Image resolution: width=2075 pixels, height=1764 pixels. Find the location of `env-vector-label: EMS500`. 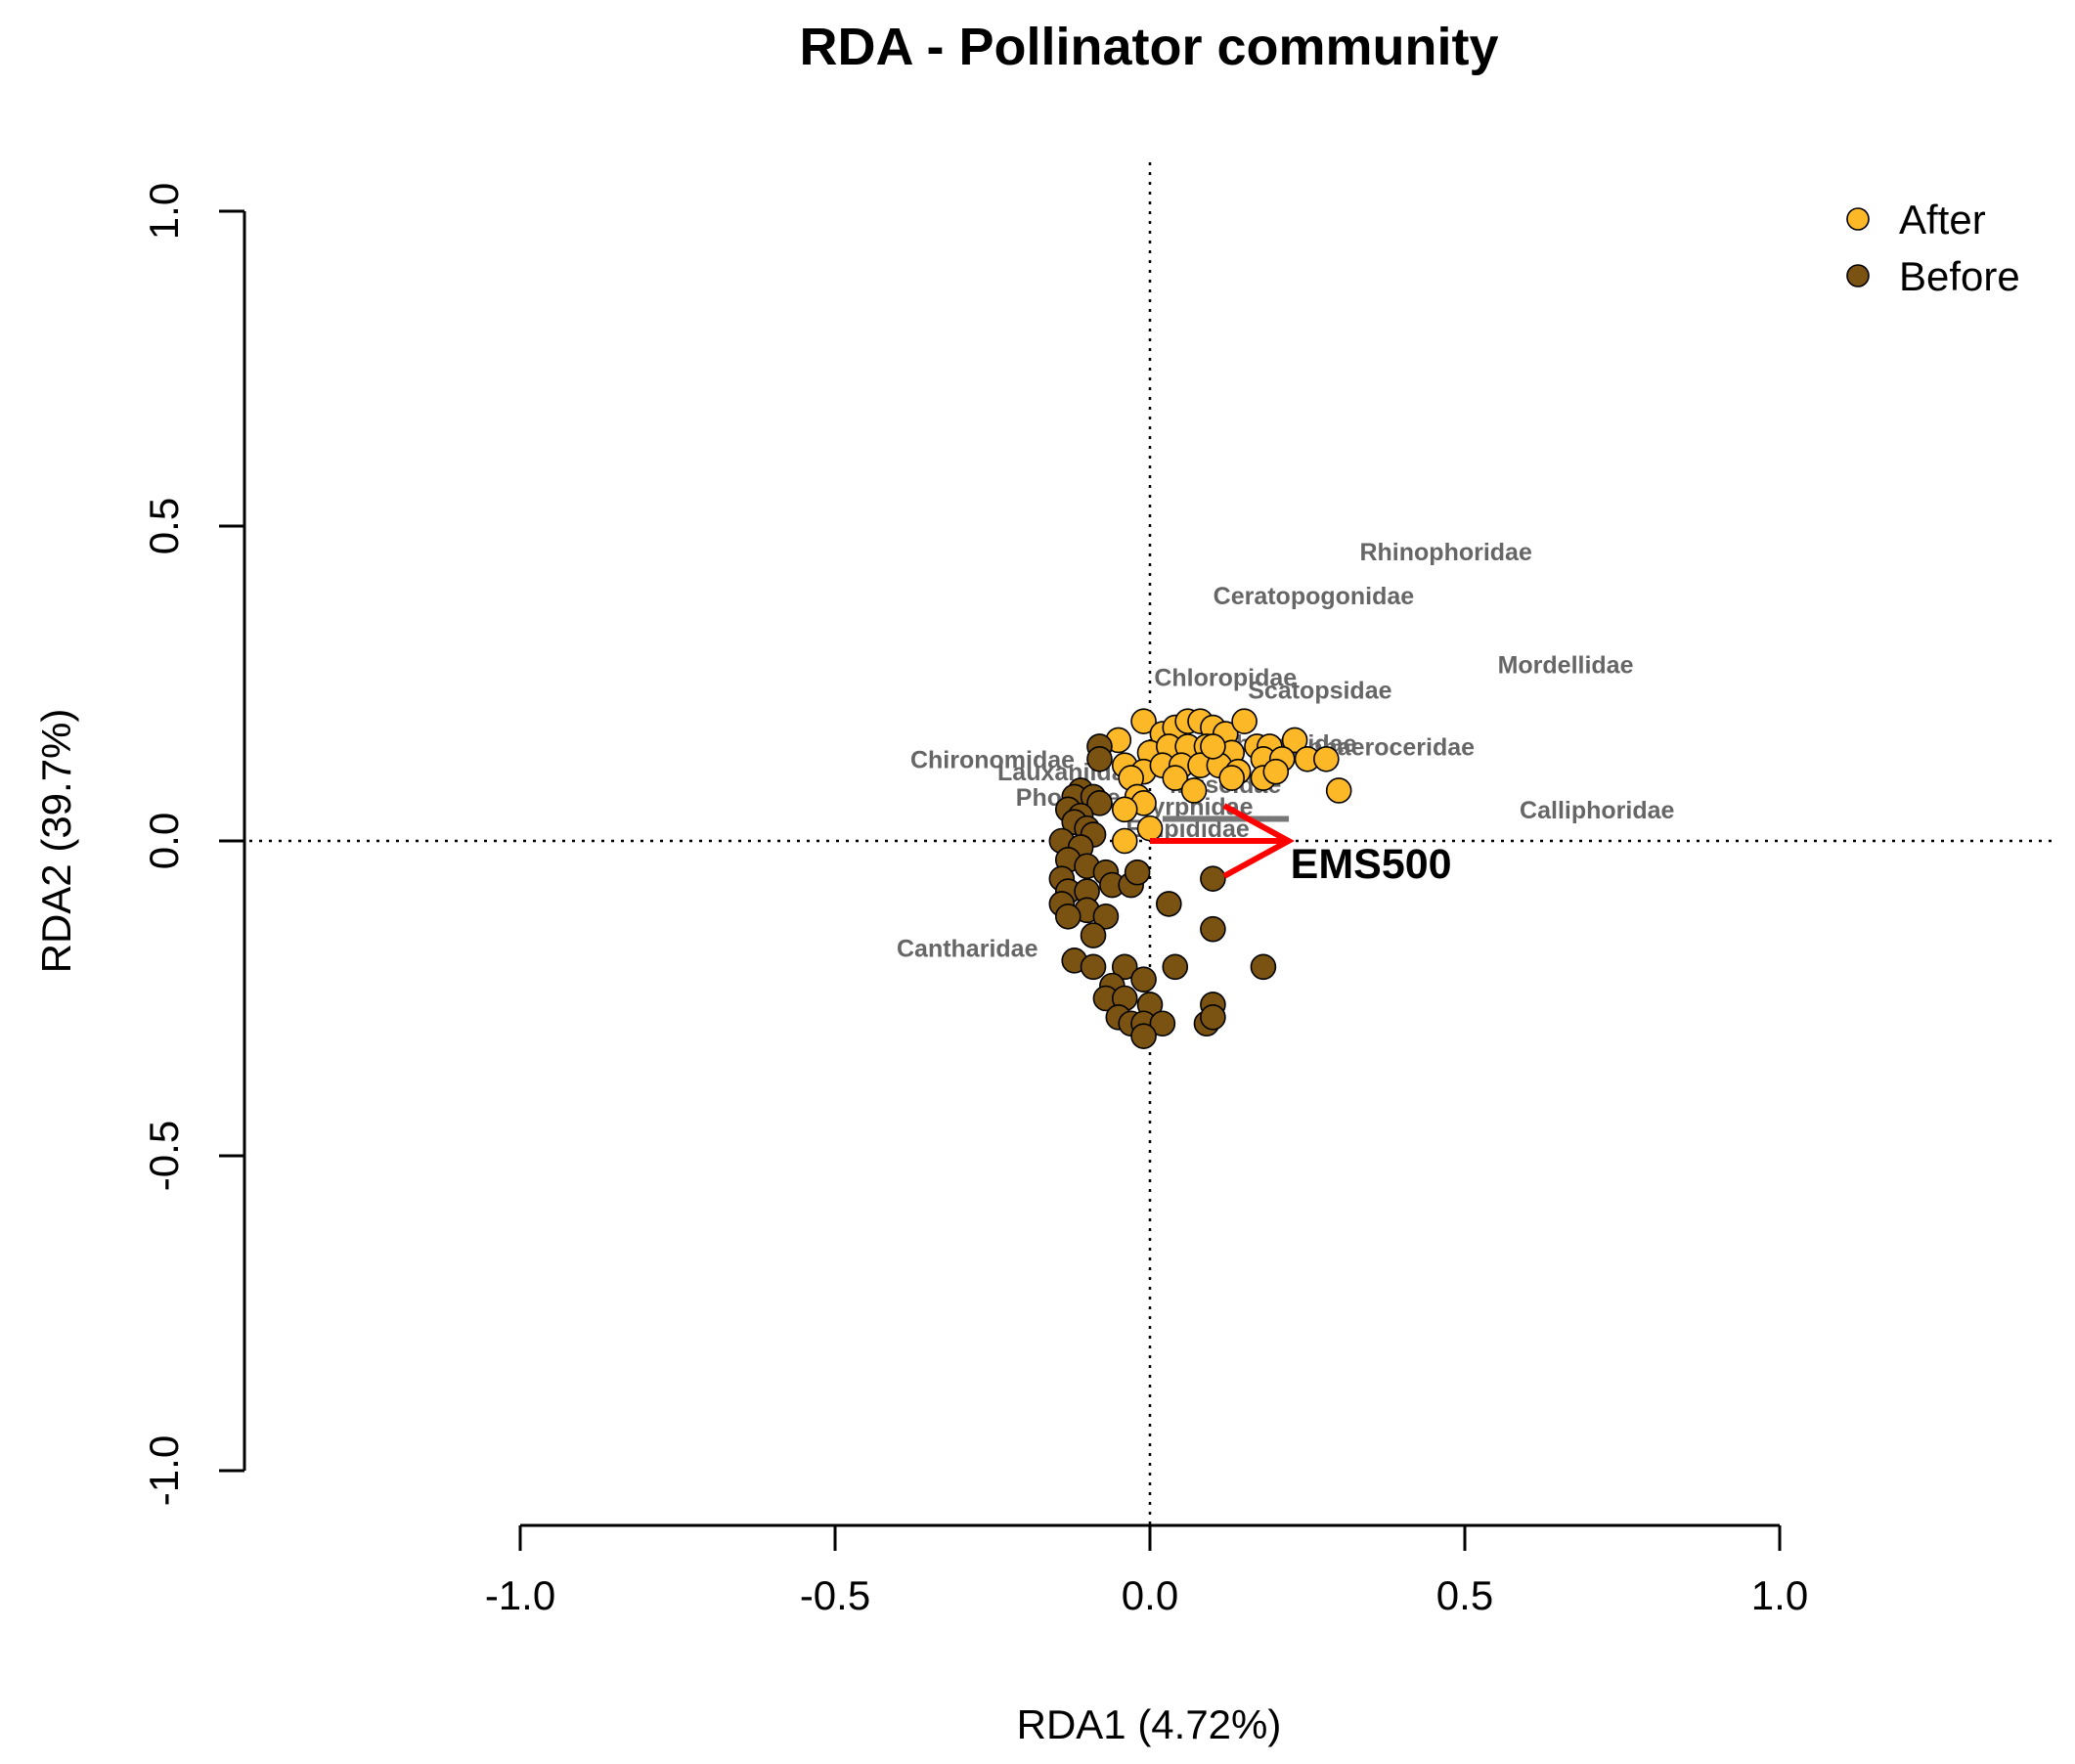

env-vector-label: EMS500 is located at coordinates (1371, 864).